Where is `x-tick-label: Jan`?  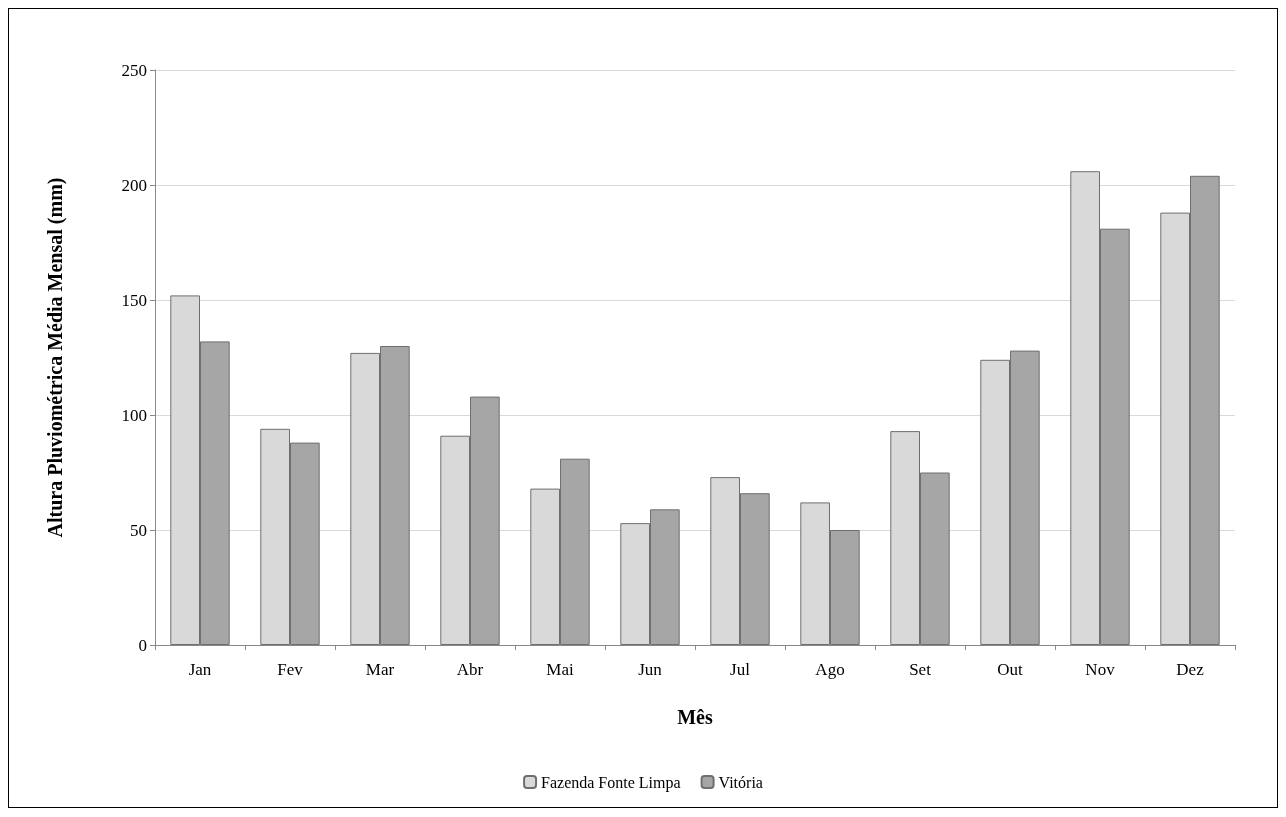
x-tick-label: Jan is located at coordinates (200, 669).